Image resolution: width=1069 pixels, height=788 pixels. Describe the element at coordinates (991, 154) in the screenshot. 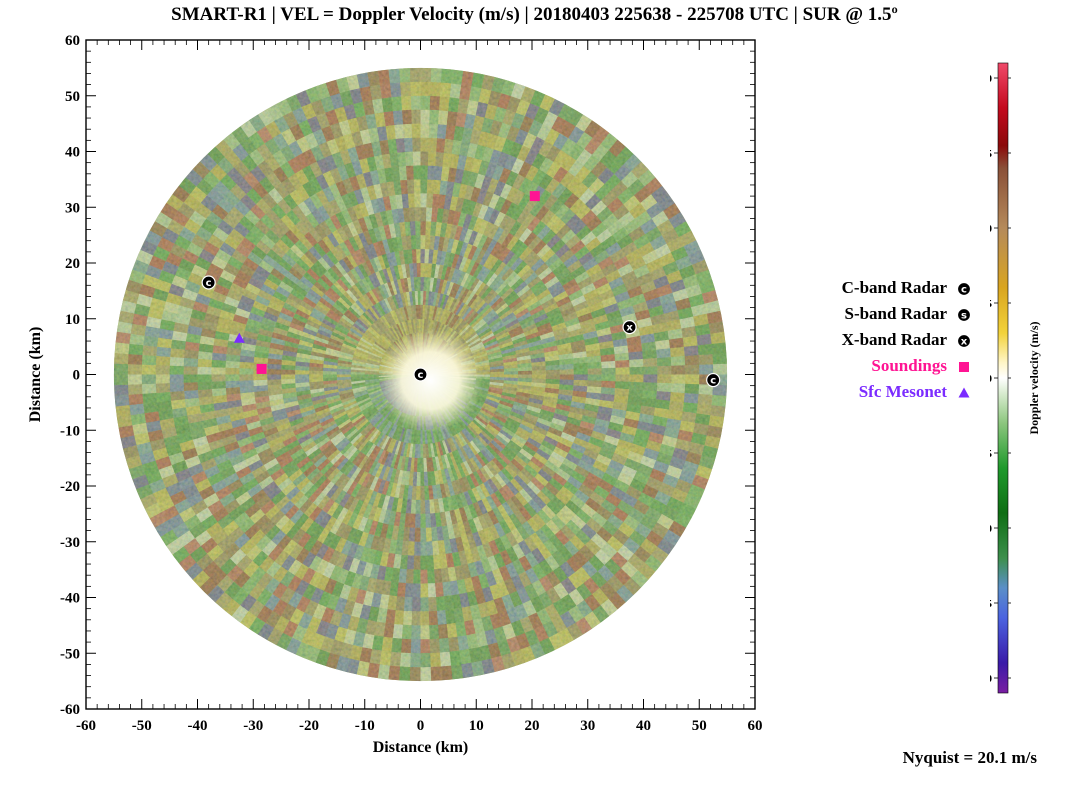

I see `colorbar-tick-label: 15` at that location.